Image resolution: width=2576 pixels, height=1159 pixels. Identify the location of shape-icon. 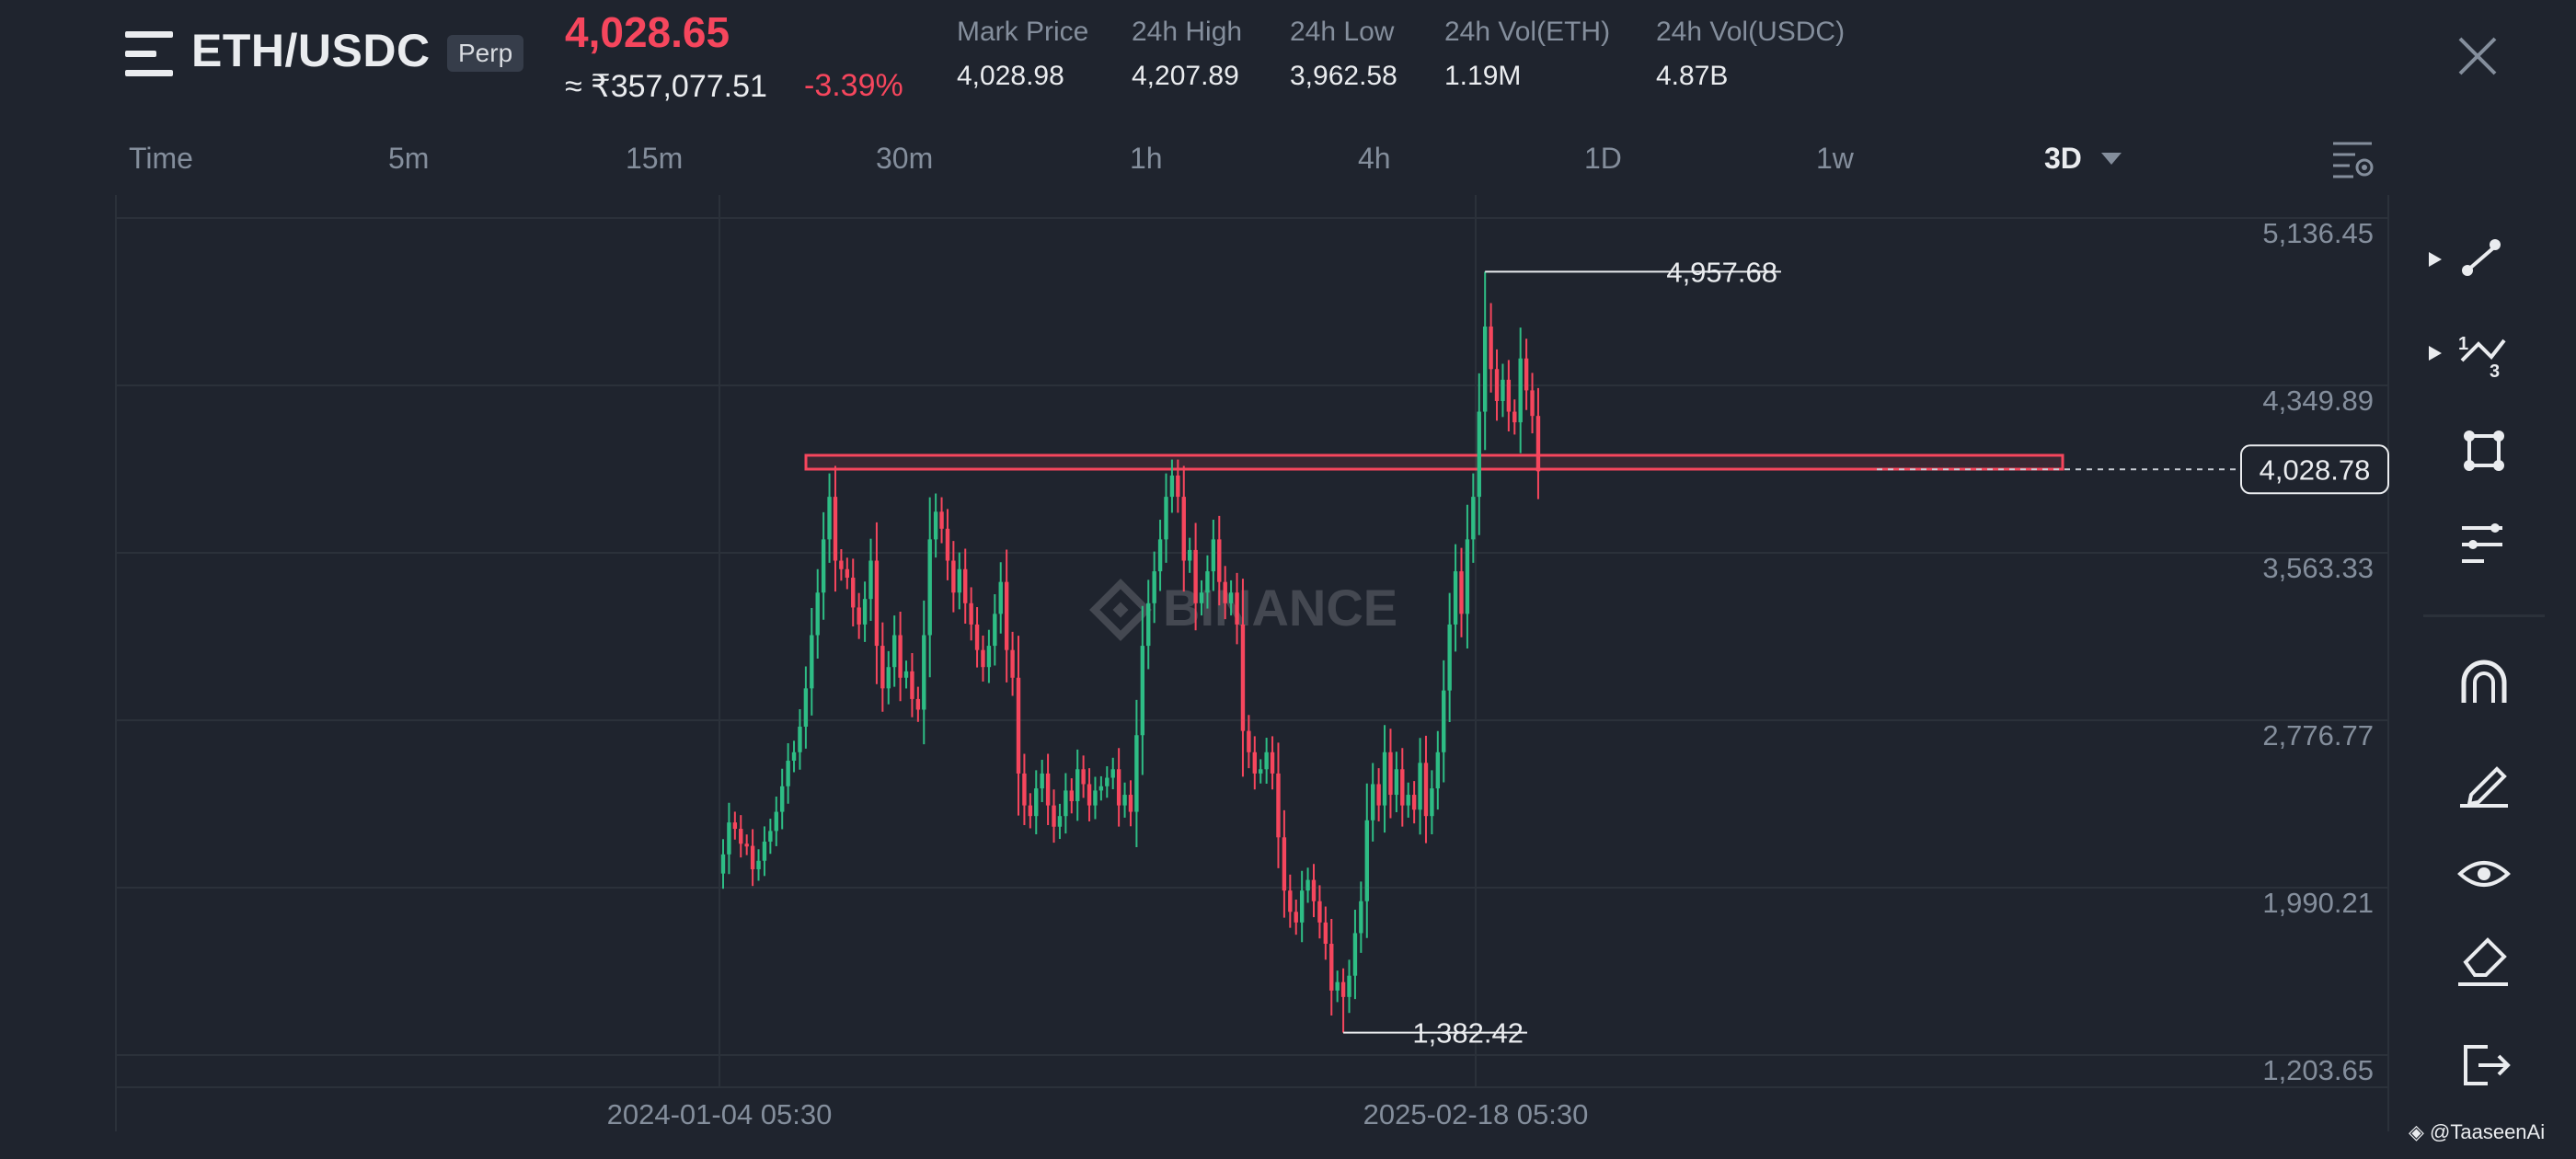
(2484, 450).